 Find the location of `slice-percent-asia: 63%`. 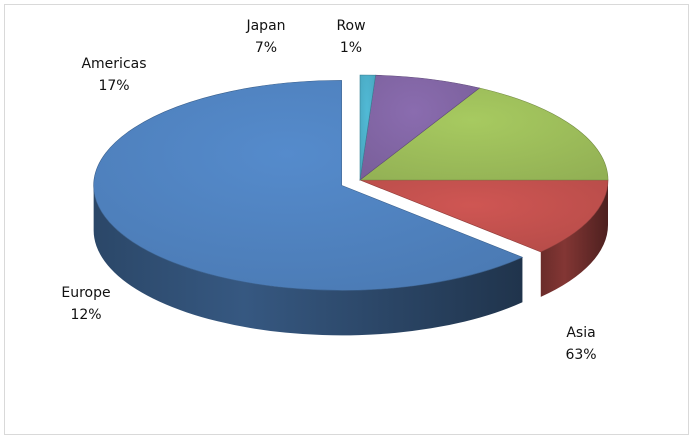

slice-percent-asia: 63% is located at coordinates (580, 355).